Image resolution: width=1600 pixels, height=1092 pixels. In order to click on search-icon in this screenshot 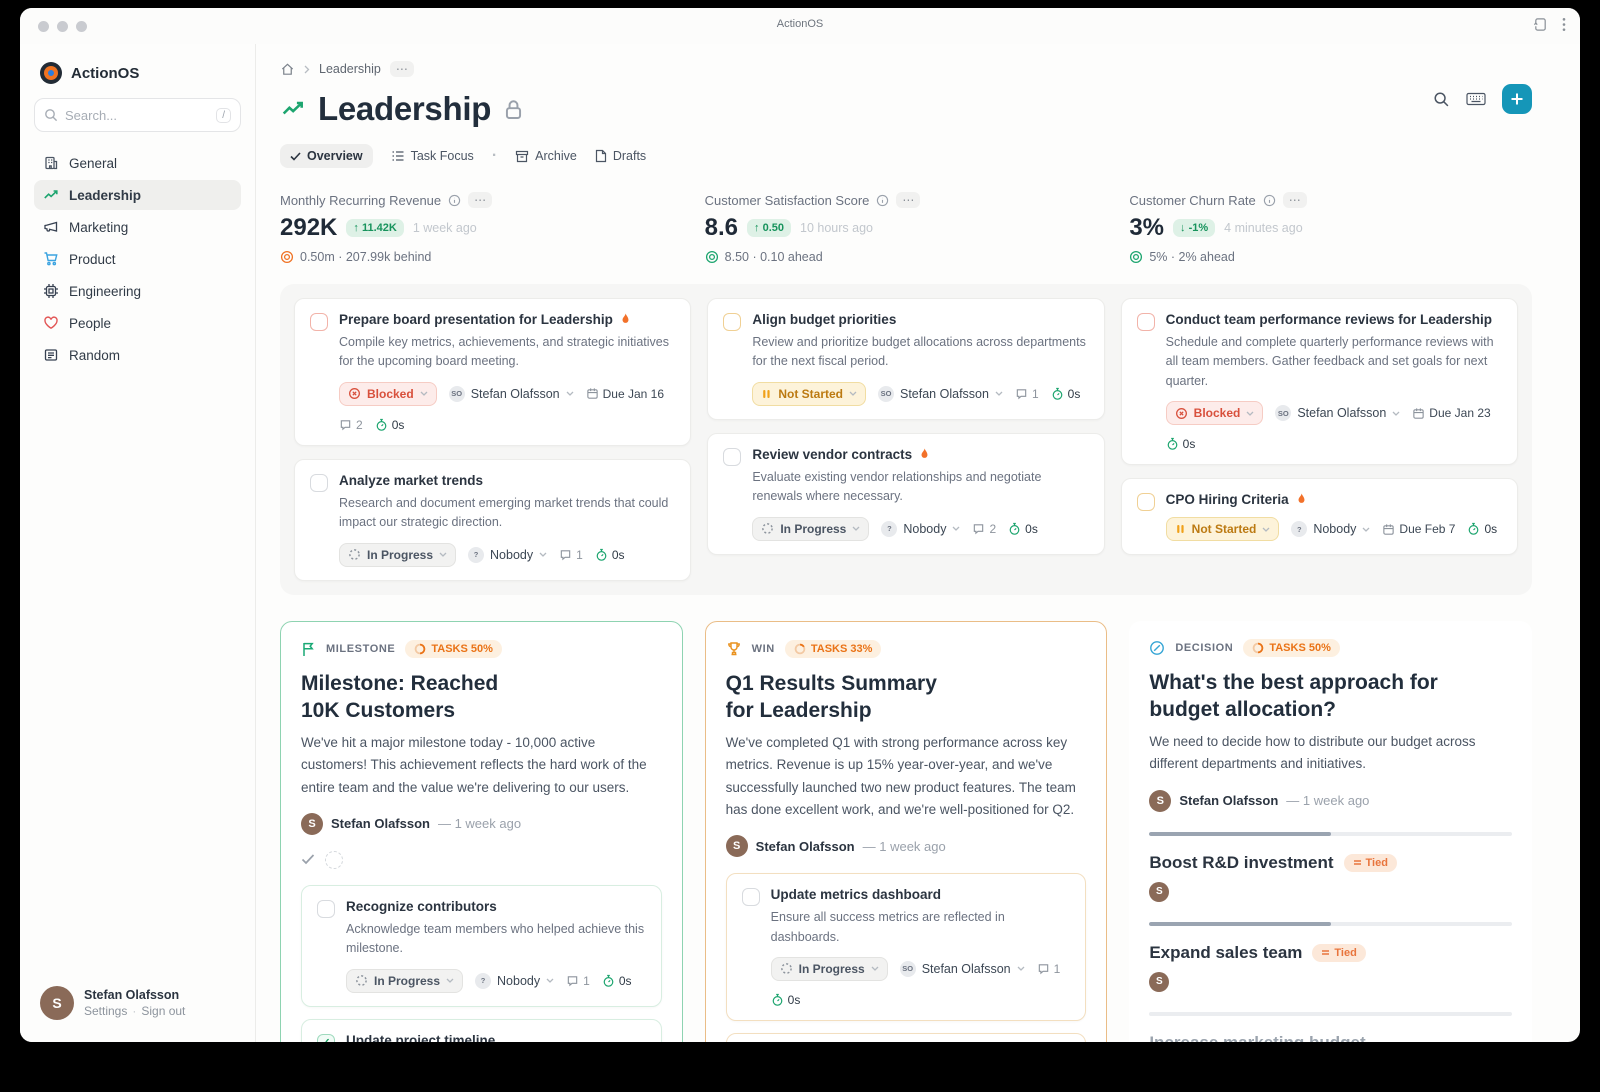, I will do `click(1441, 99)`.